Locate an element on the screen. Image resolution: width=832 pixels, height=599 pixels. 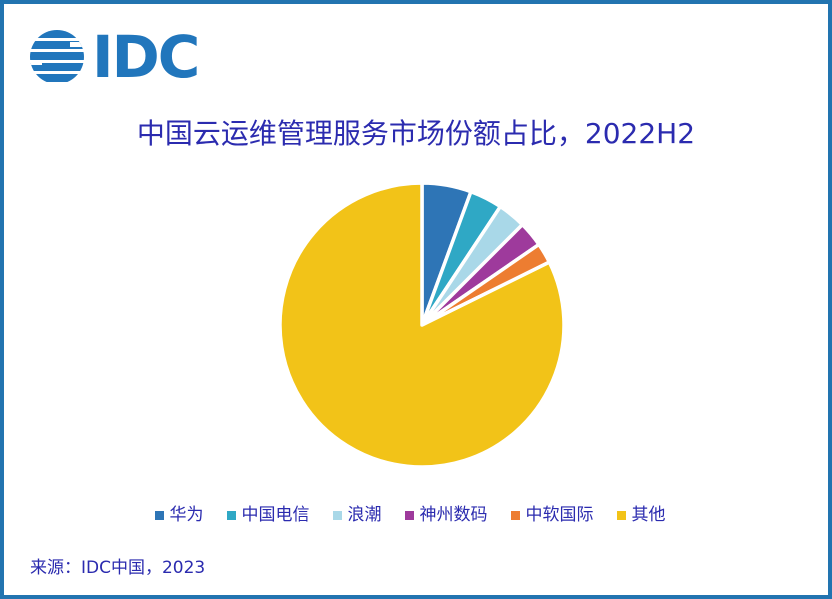
legend: 华为 中国电信 浪潮 神州数码 中软国际 其他 is located at coordinates (410, 515).